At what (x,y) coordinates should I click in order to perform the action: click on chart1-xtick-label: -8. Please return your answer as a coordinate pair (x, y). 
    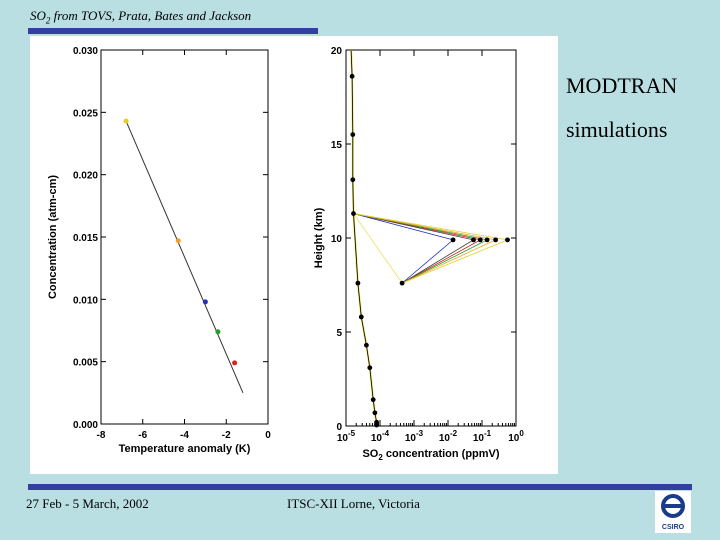
    Looking at the image, I should click on (101, 435).